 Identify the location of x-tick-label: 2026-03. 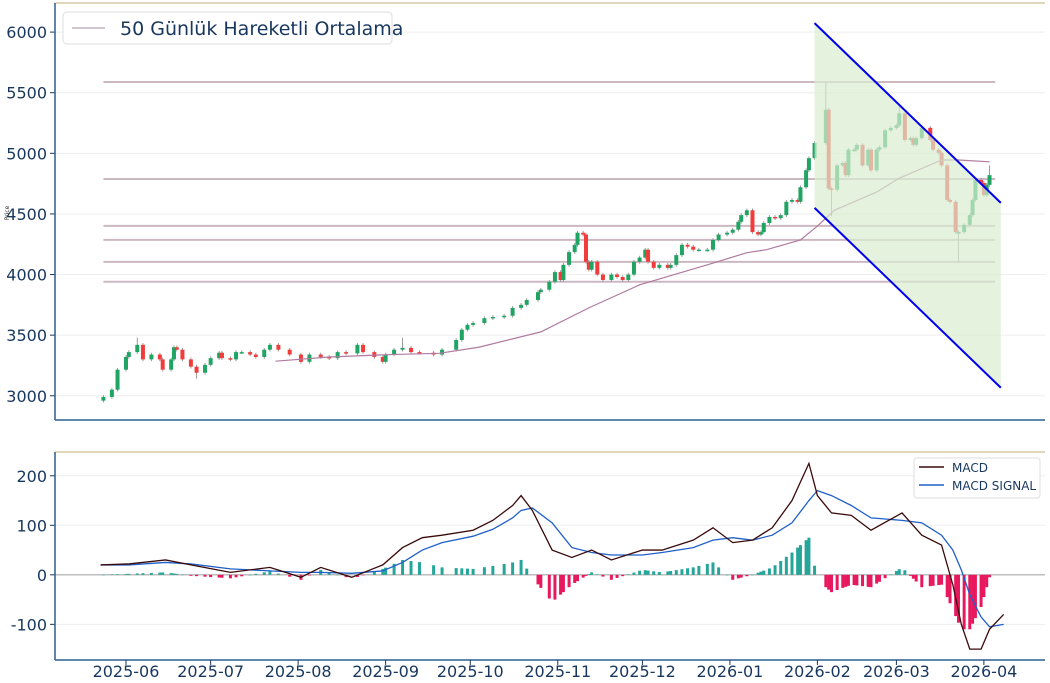
(896, 671).